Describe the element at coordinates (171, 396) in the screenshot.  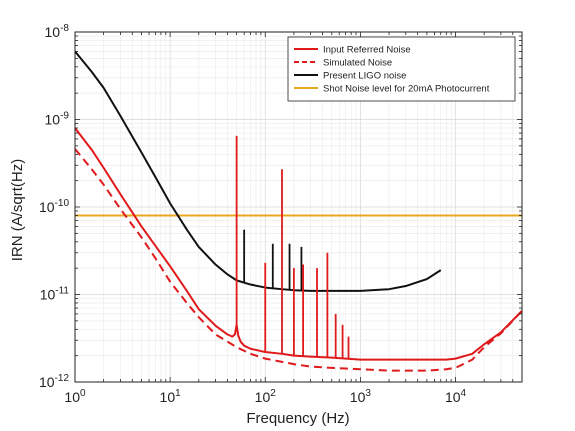
I see `x-tick-label: 10¹` at that location.